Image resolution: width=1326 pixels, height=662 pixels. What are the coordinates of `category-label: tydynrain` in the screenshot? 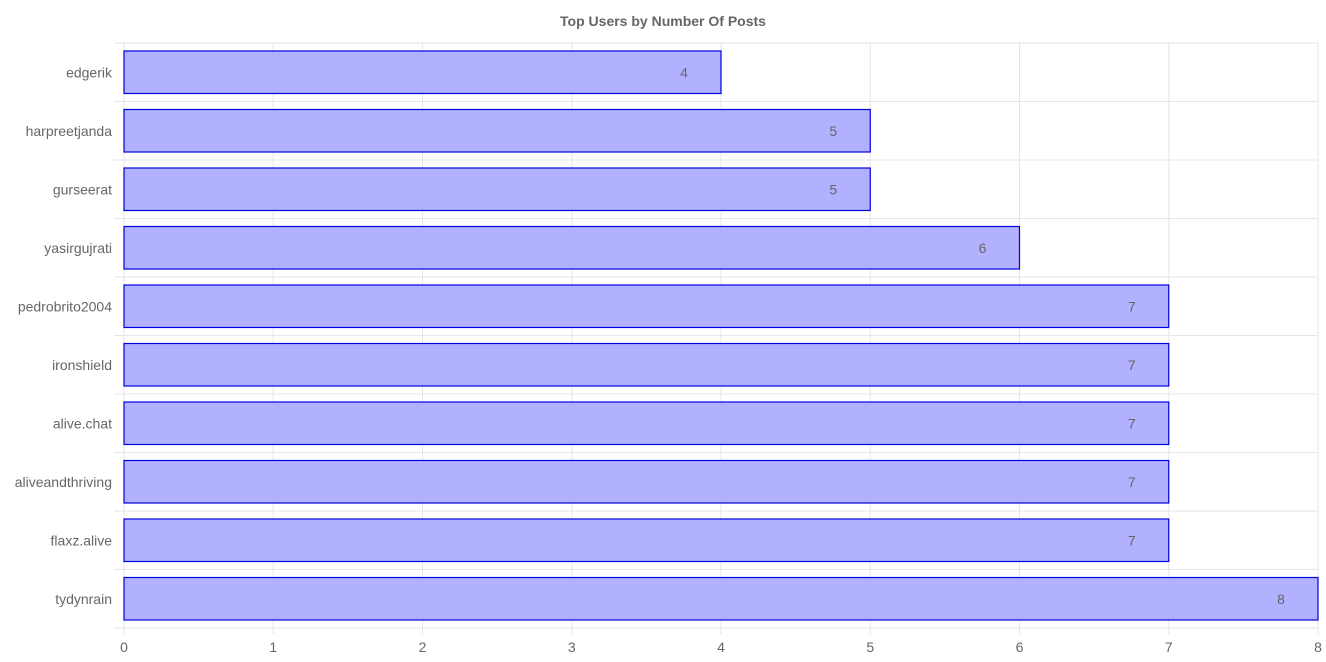 It's located at (83, 599).